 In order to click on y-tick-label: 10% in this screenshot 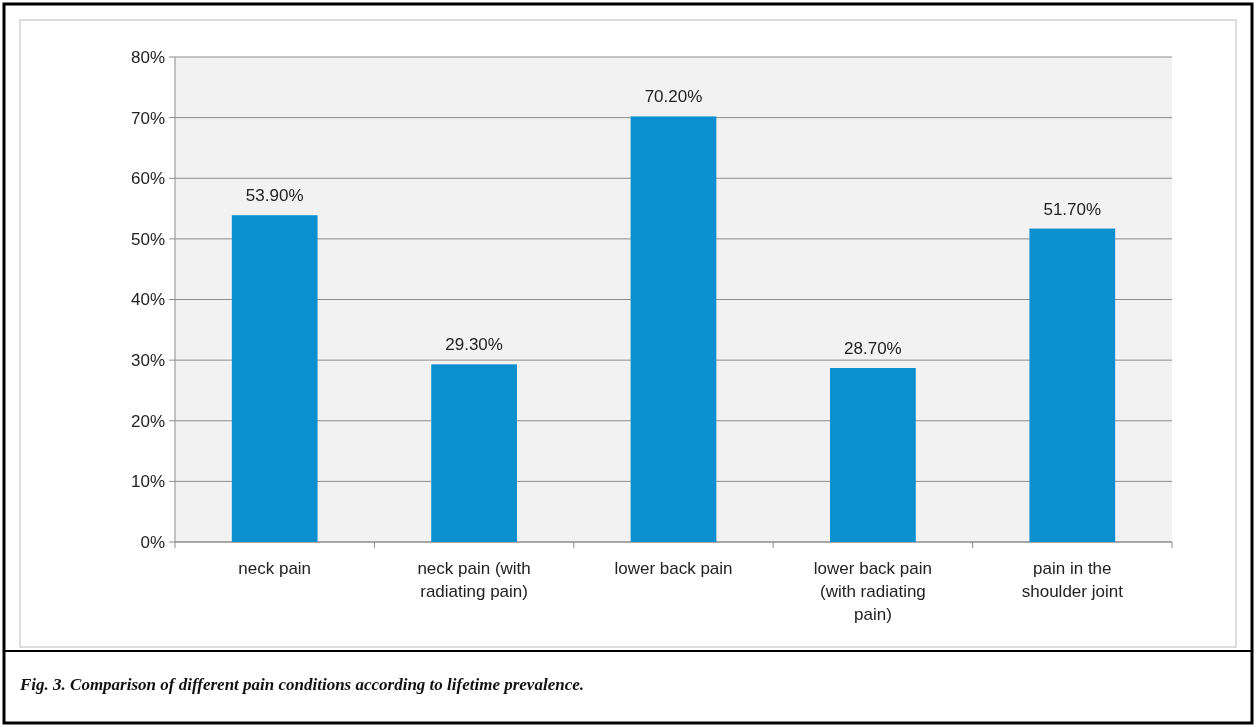, I will do `click(147, 482)`.